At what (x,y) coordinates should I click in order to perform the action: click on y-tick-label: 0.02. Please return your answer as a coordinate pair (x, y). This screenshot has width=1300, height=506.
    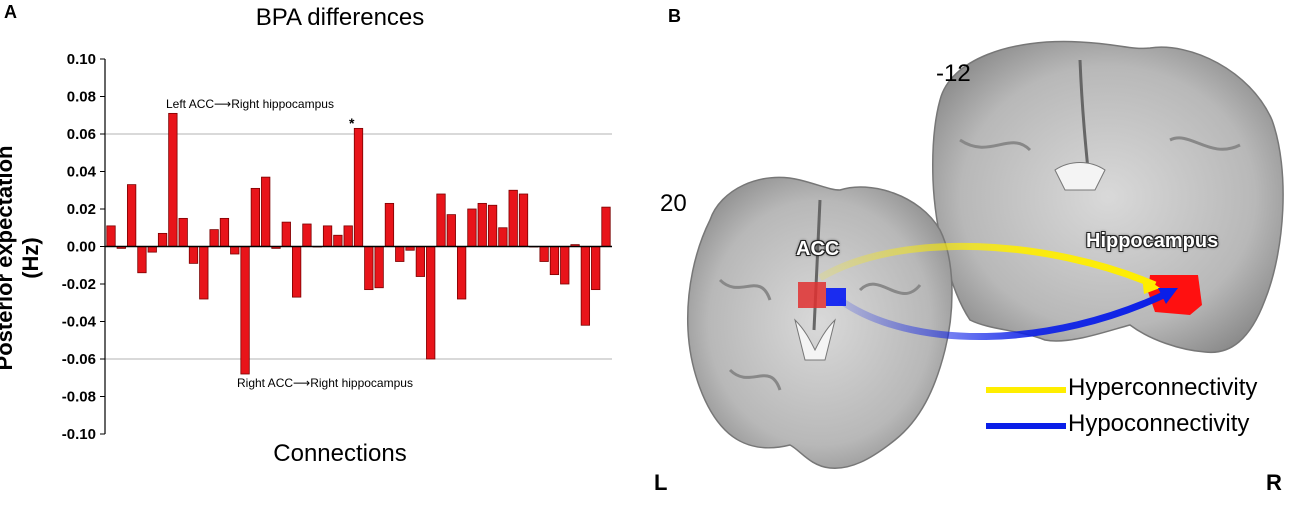
    Looking at the image, I should click on (81, 209).